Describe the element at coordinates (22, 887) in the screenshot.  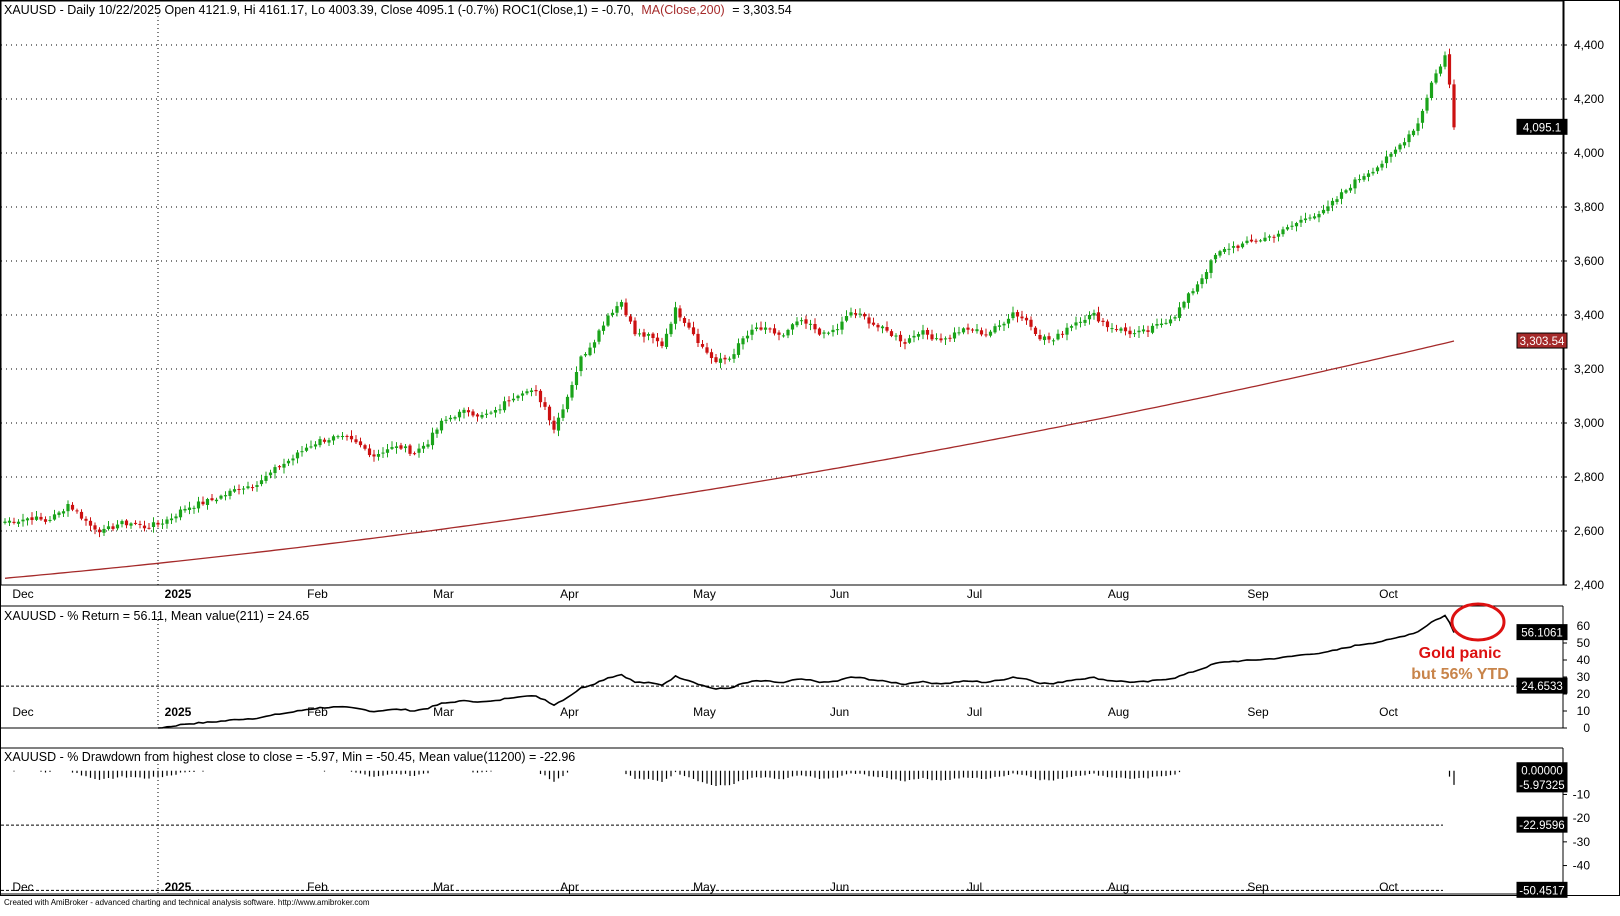
I see `month-tick-label: Dec` at that location.